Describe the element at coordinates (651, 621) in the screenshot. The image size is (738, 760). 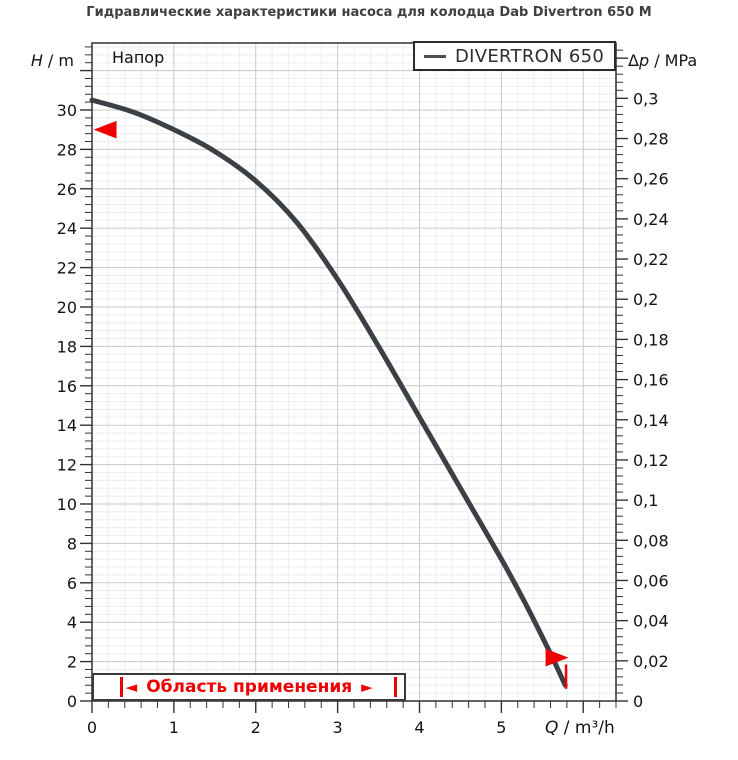
I see `right-axis-tick-label: 0,04` at that location.